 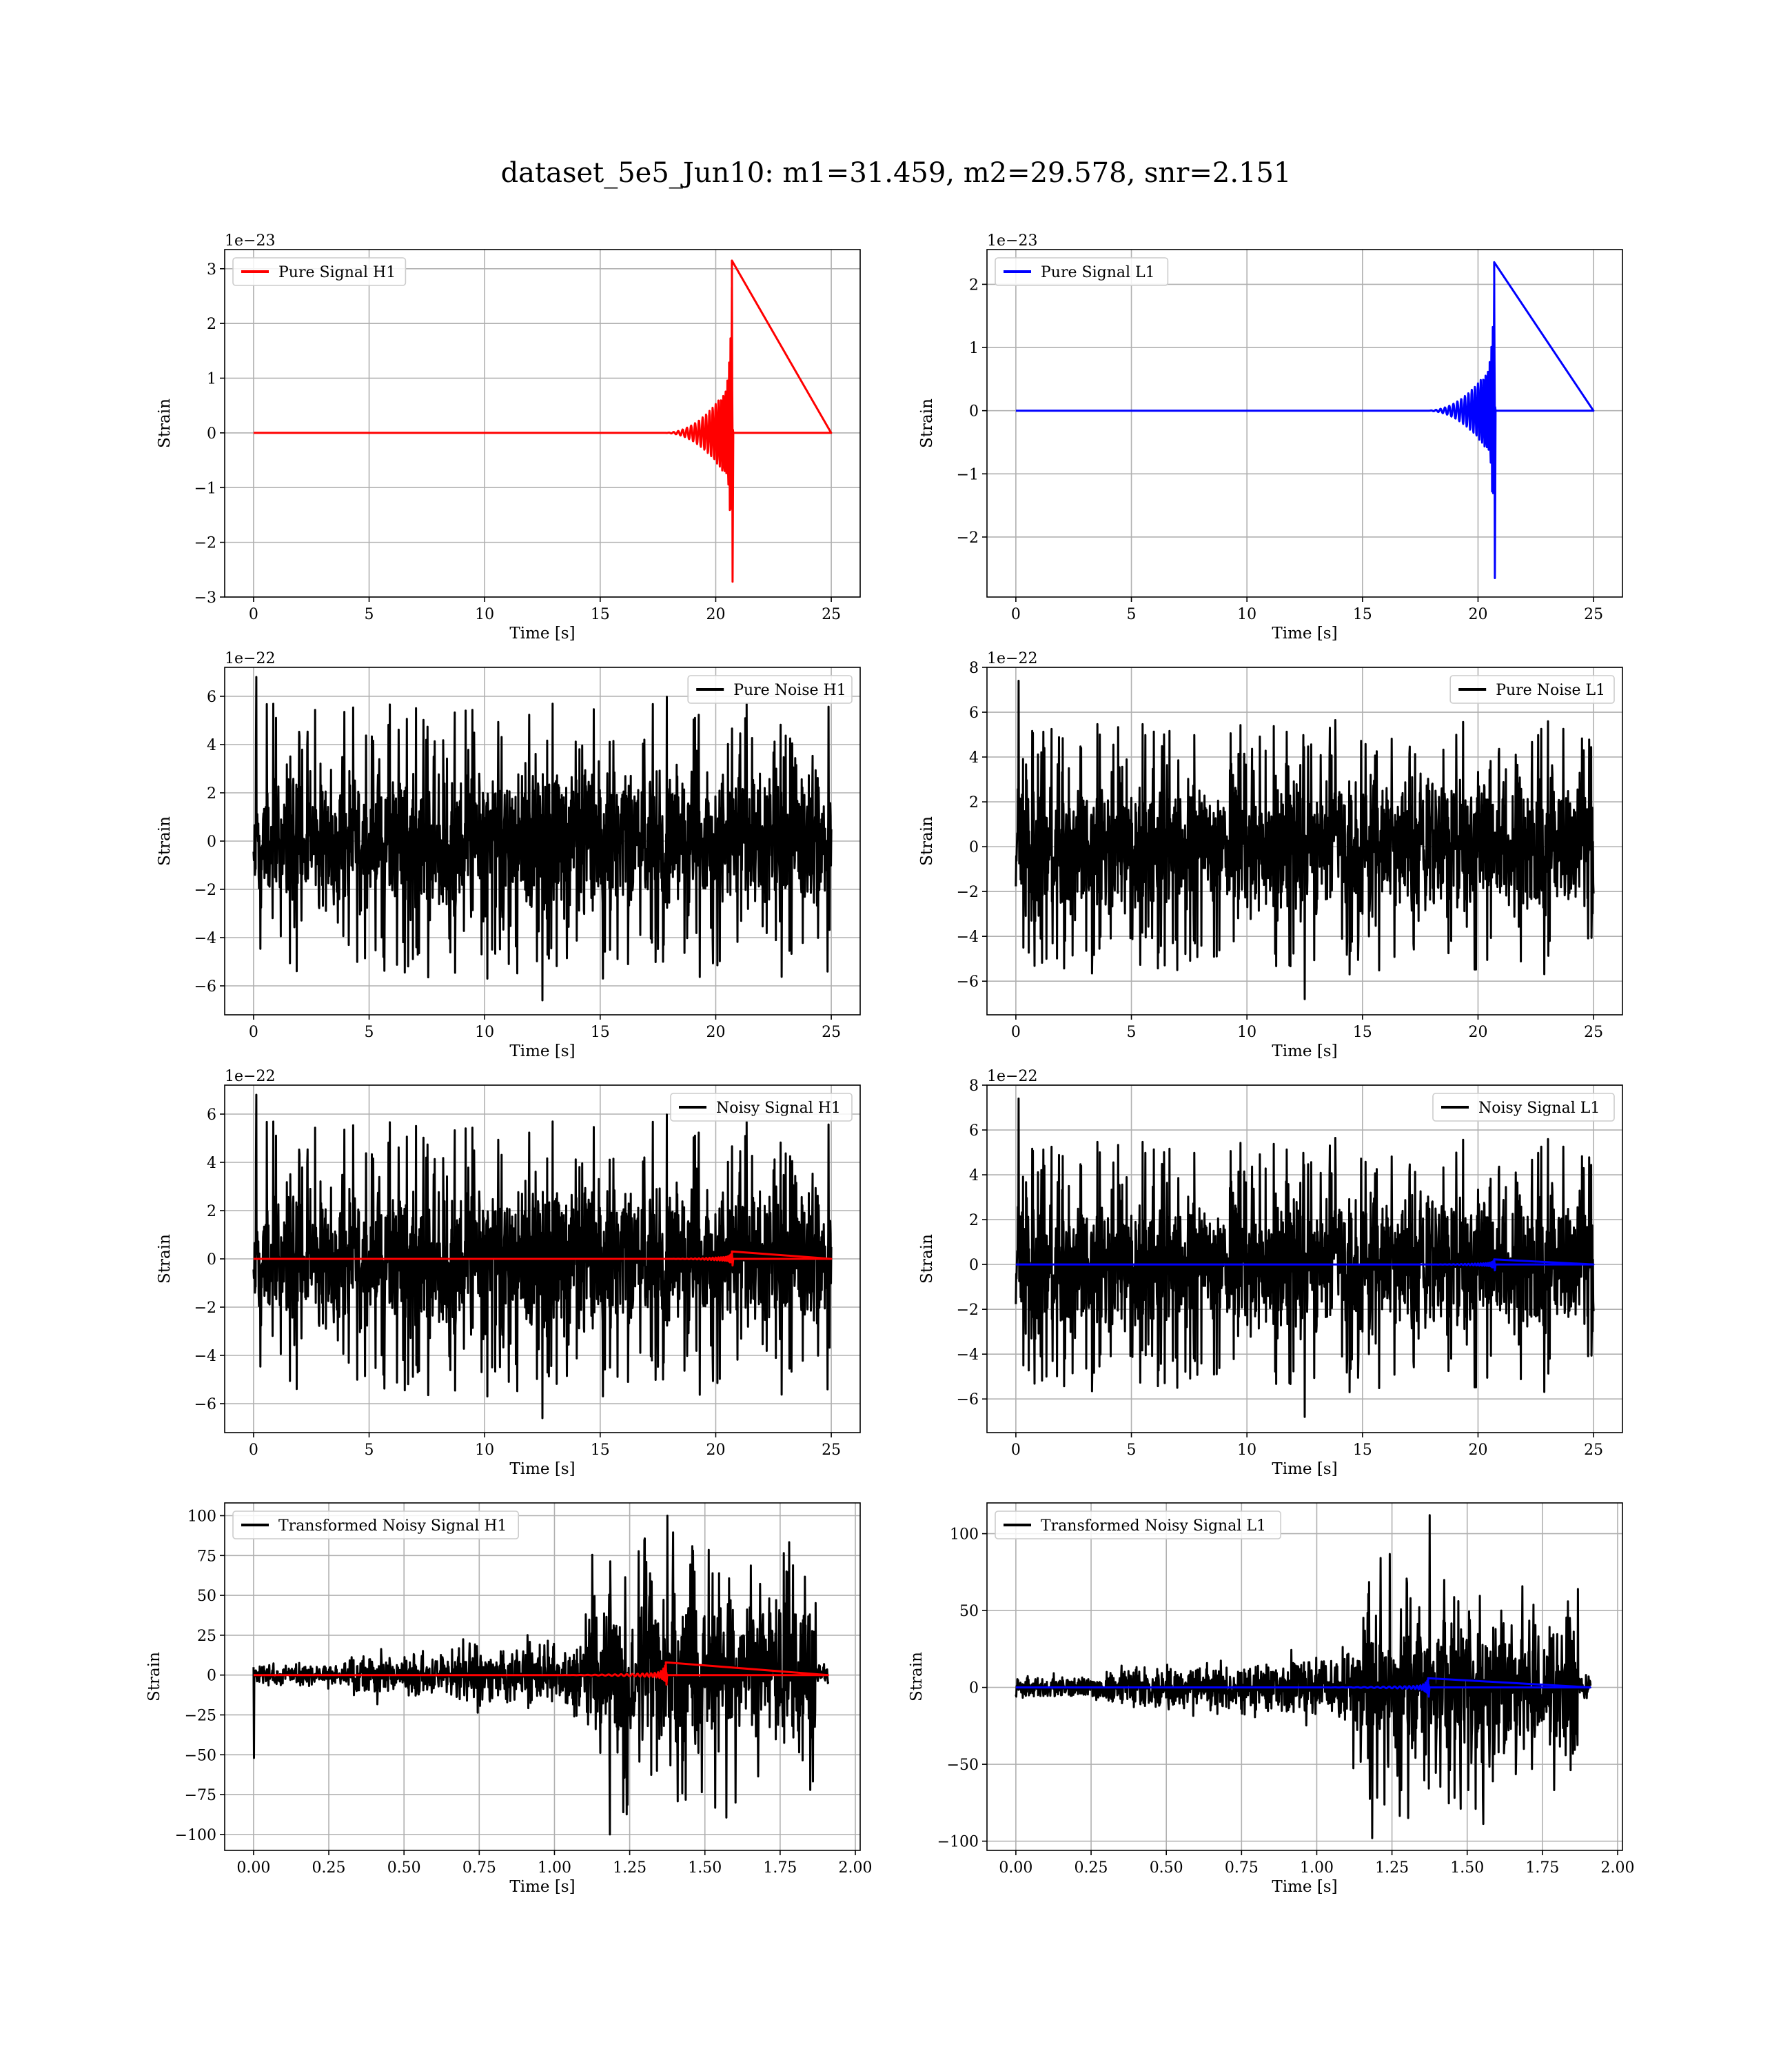 I want to click on legend-label: Pure Noise L1, so click(x=1550, y=690).